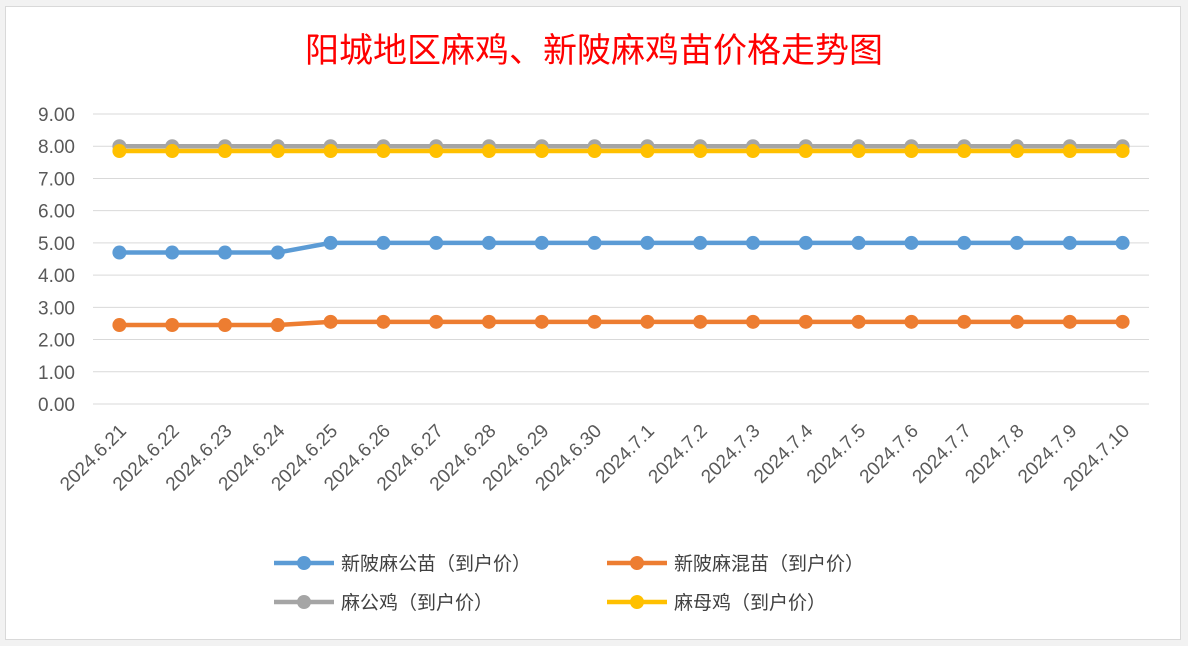 The image size is (1188, 646). Describe the element at coordinates (417, 603) in the screenshot. I see `legend-label: 麻公鸡（到户价）` at that location.